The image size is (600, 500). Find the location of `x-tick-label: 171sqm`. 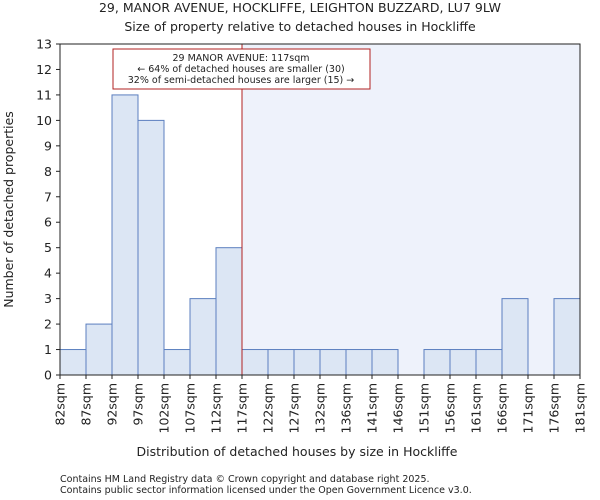

x-tick-label: 171sqm is located at coordinates (528, 408).